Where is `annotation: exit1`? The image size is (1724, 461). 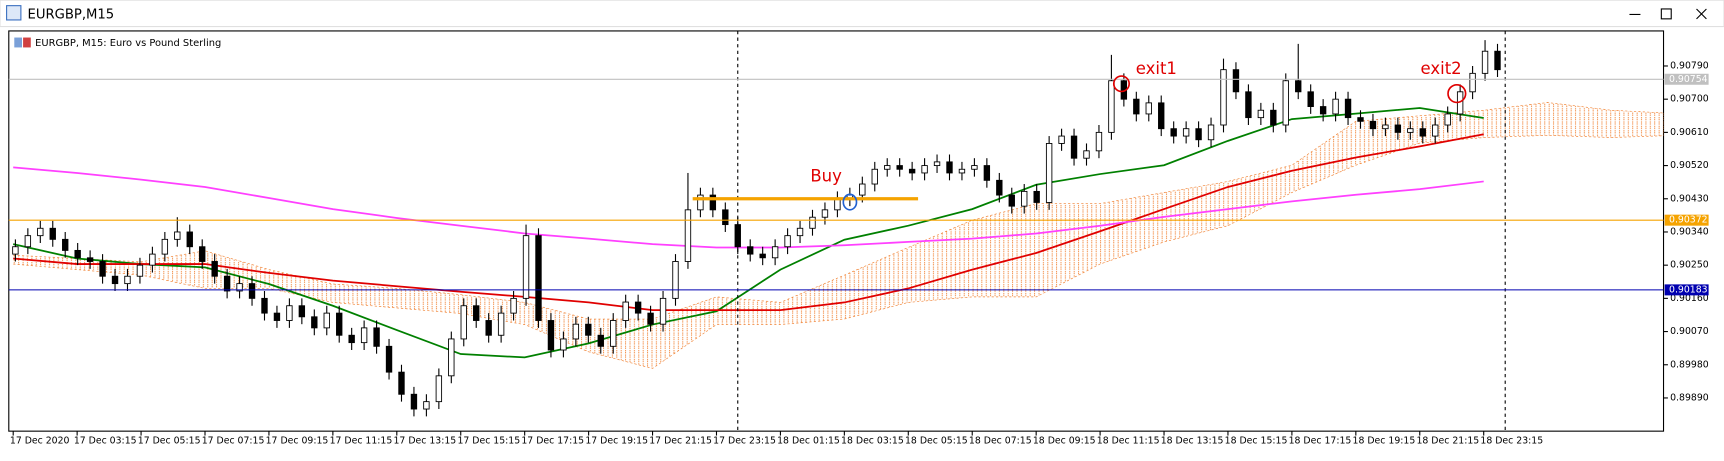
annotation: exit1 is located at coordinates (1156, 68).